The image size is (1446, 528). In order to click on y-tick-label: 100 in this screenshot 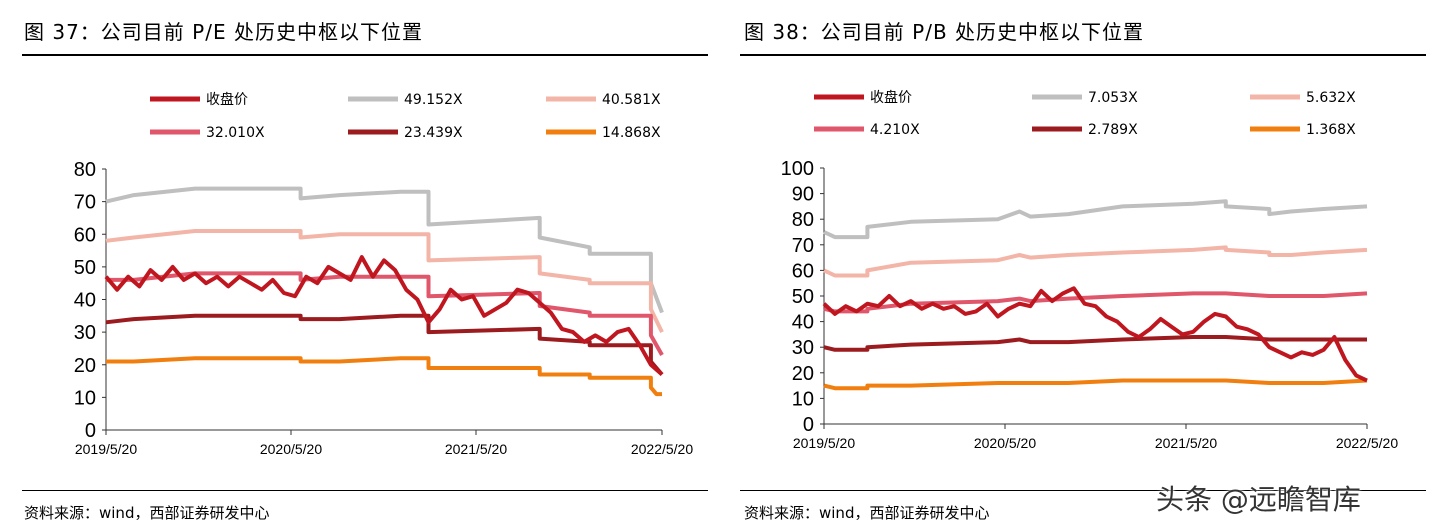, I will do `click(797, 169)`.